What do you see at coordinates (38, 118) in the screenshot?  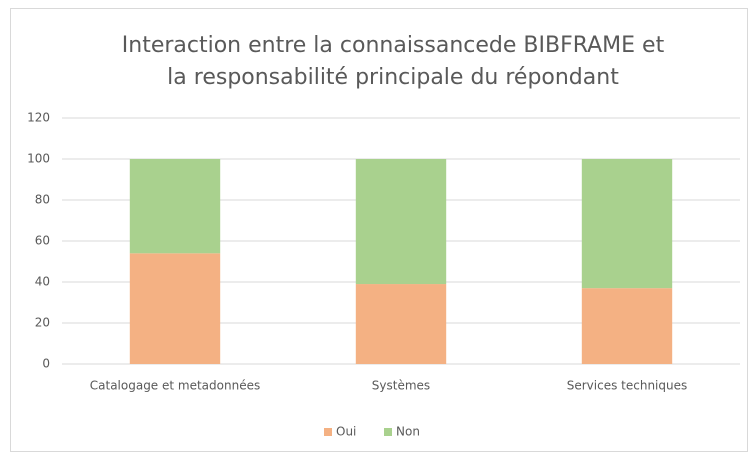 I see `y-tick-label: 120` at bounding box center [38, 118].